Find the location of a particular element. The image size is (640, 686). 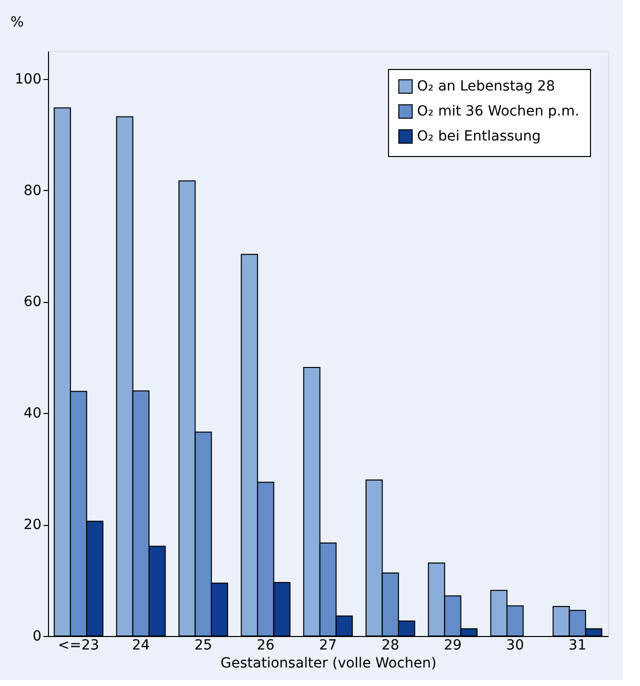

legend-label: O₂ mit 36 Wochen p.m. is located at coordinates (498, 112).